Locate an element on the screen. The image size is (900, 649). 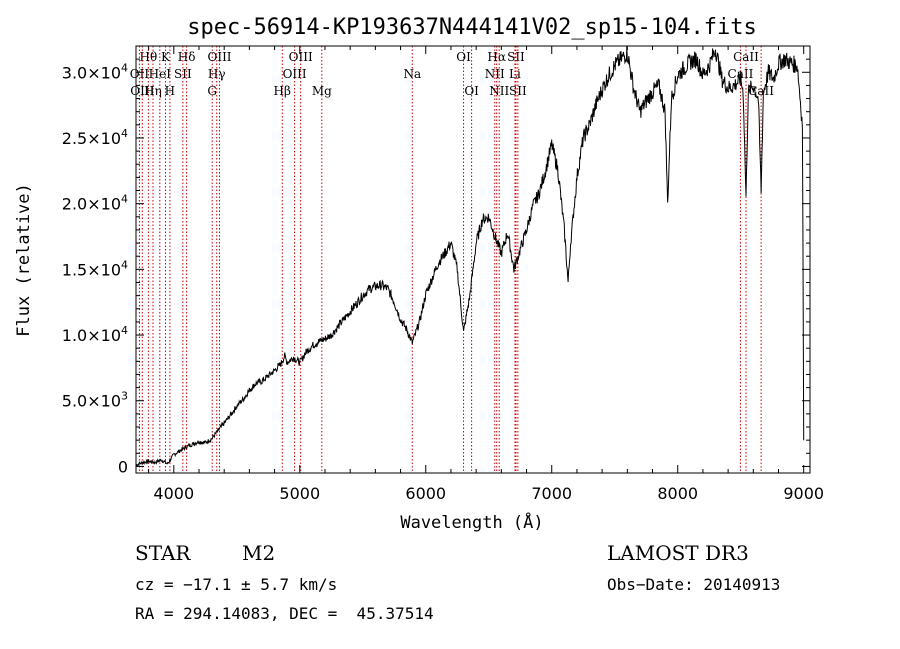
y-tick-label: 1.5×10⁴ is located at coordinates (95, 268).